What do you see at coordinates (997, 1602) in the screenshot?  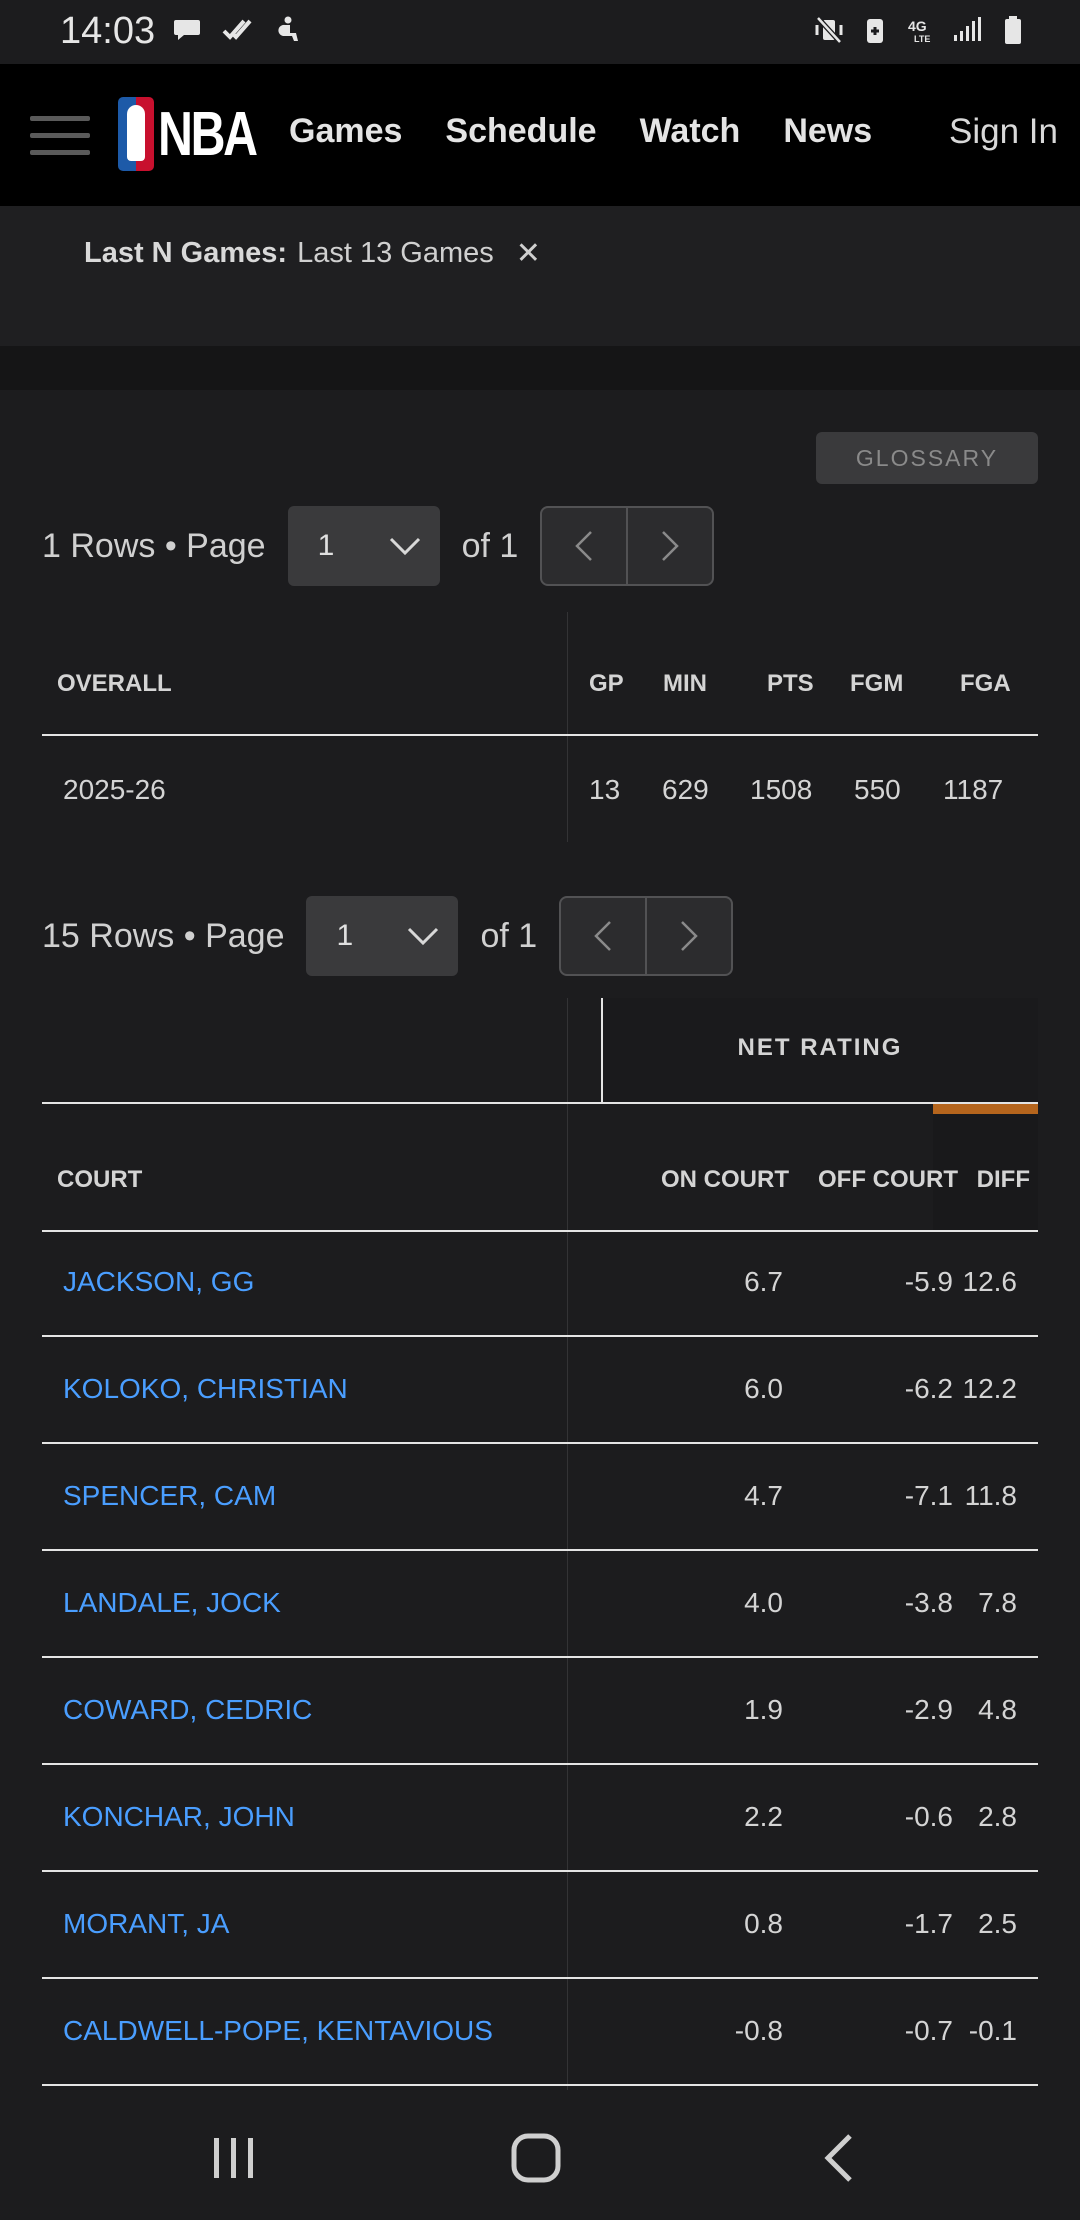 I see `diff-cell: 7.8` at bounding box center [997, 1602].